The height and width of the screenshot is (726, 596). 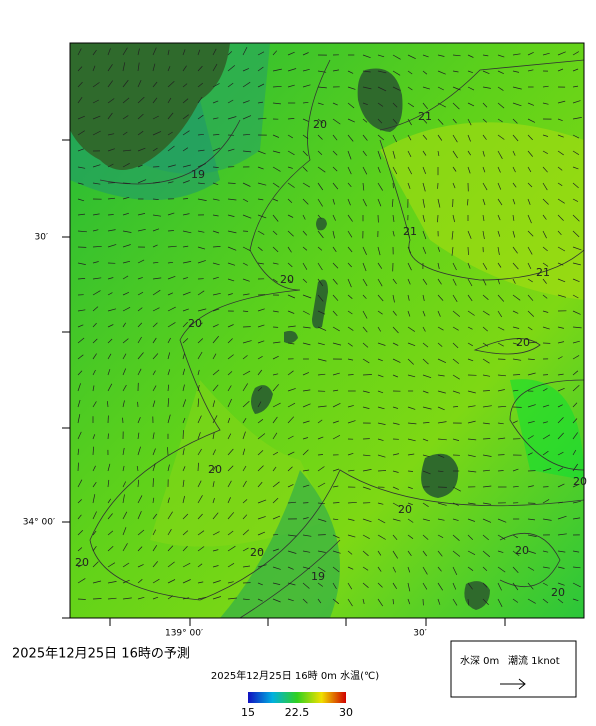 I want to click on colorbar-tick-label: 15, so click(x=248, y=712).